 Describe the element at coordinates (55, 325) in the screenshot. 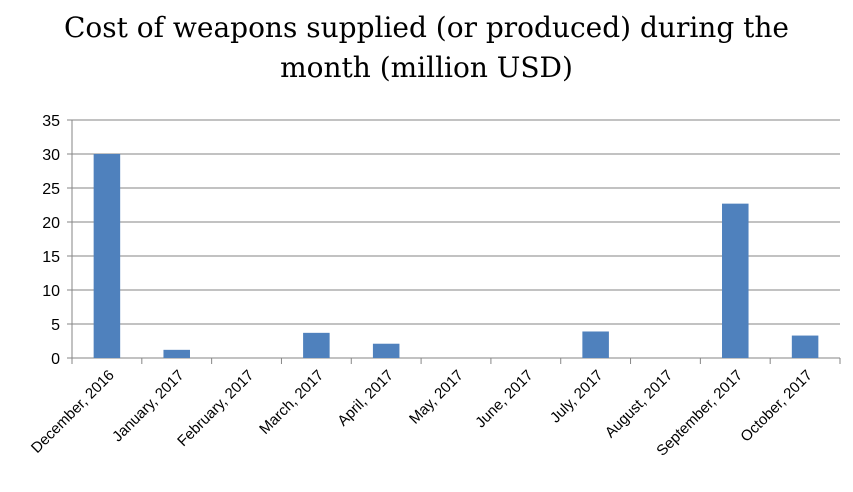

I see `y-tick-label: 5` at that location.